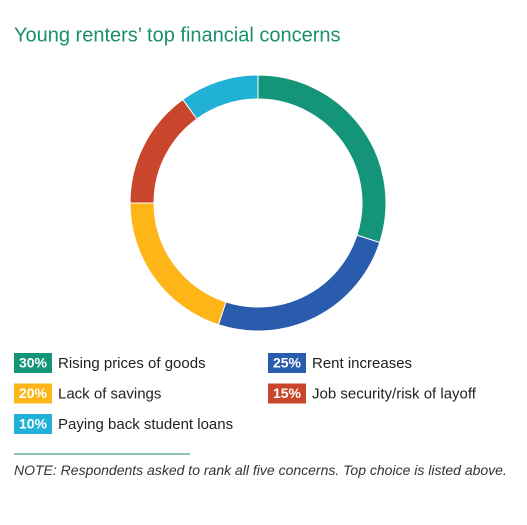 Image resolution: width=527 pixels, height=525 pixels. I want to click on legend-label: Lack of savings, so click(109, 393).